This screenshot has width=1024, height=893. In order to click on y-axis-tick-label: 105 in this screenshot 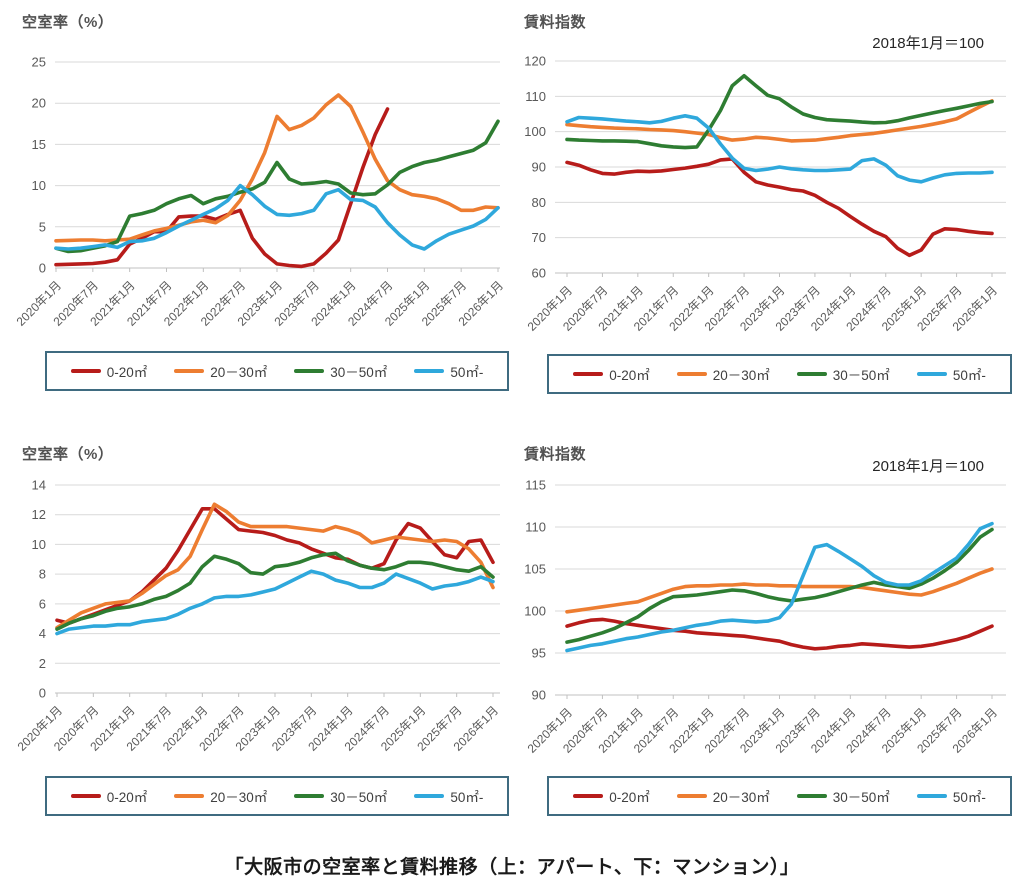, I will do `click(535, 569)`.